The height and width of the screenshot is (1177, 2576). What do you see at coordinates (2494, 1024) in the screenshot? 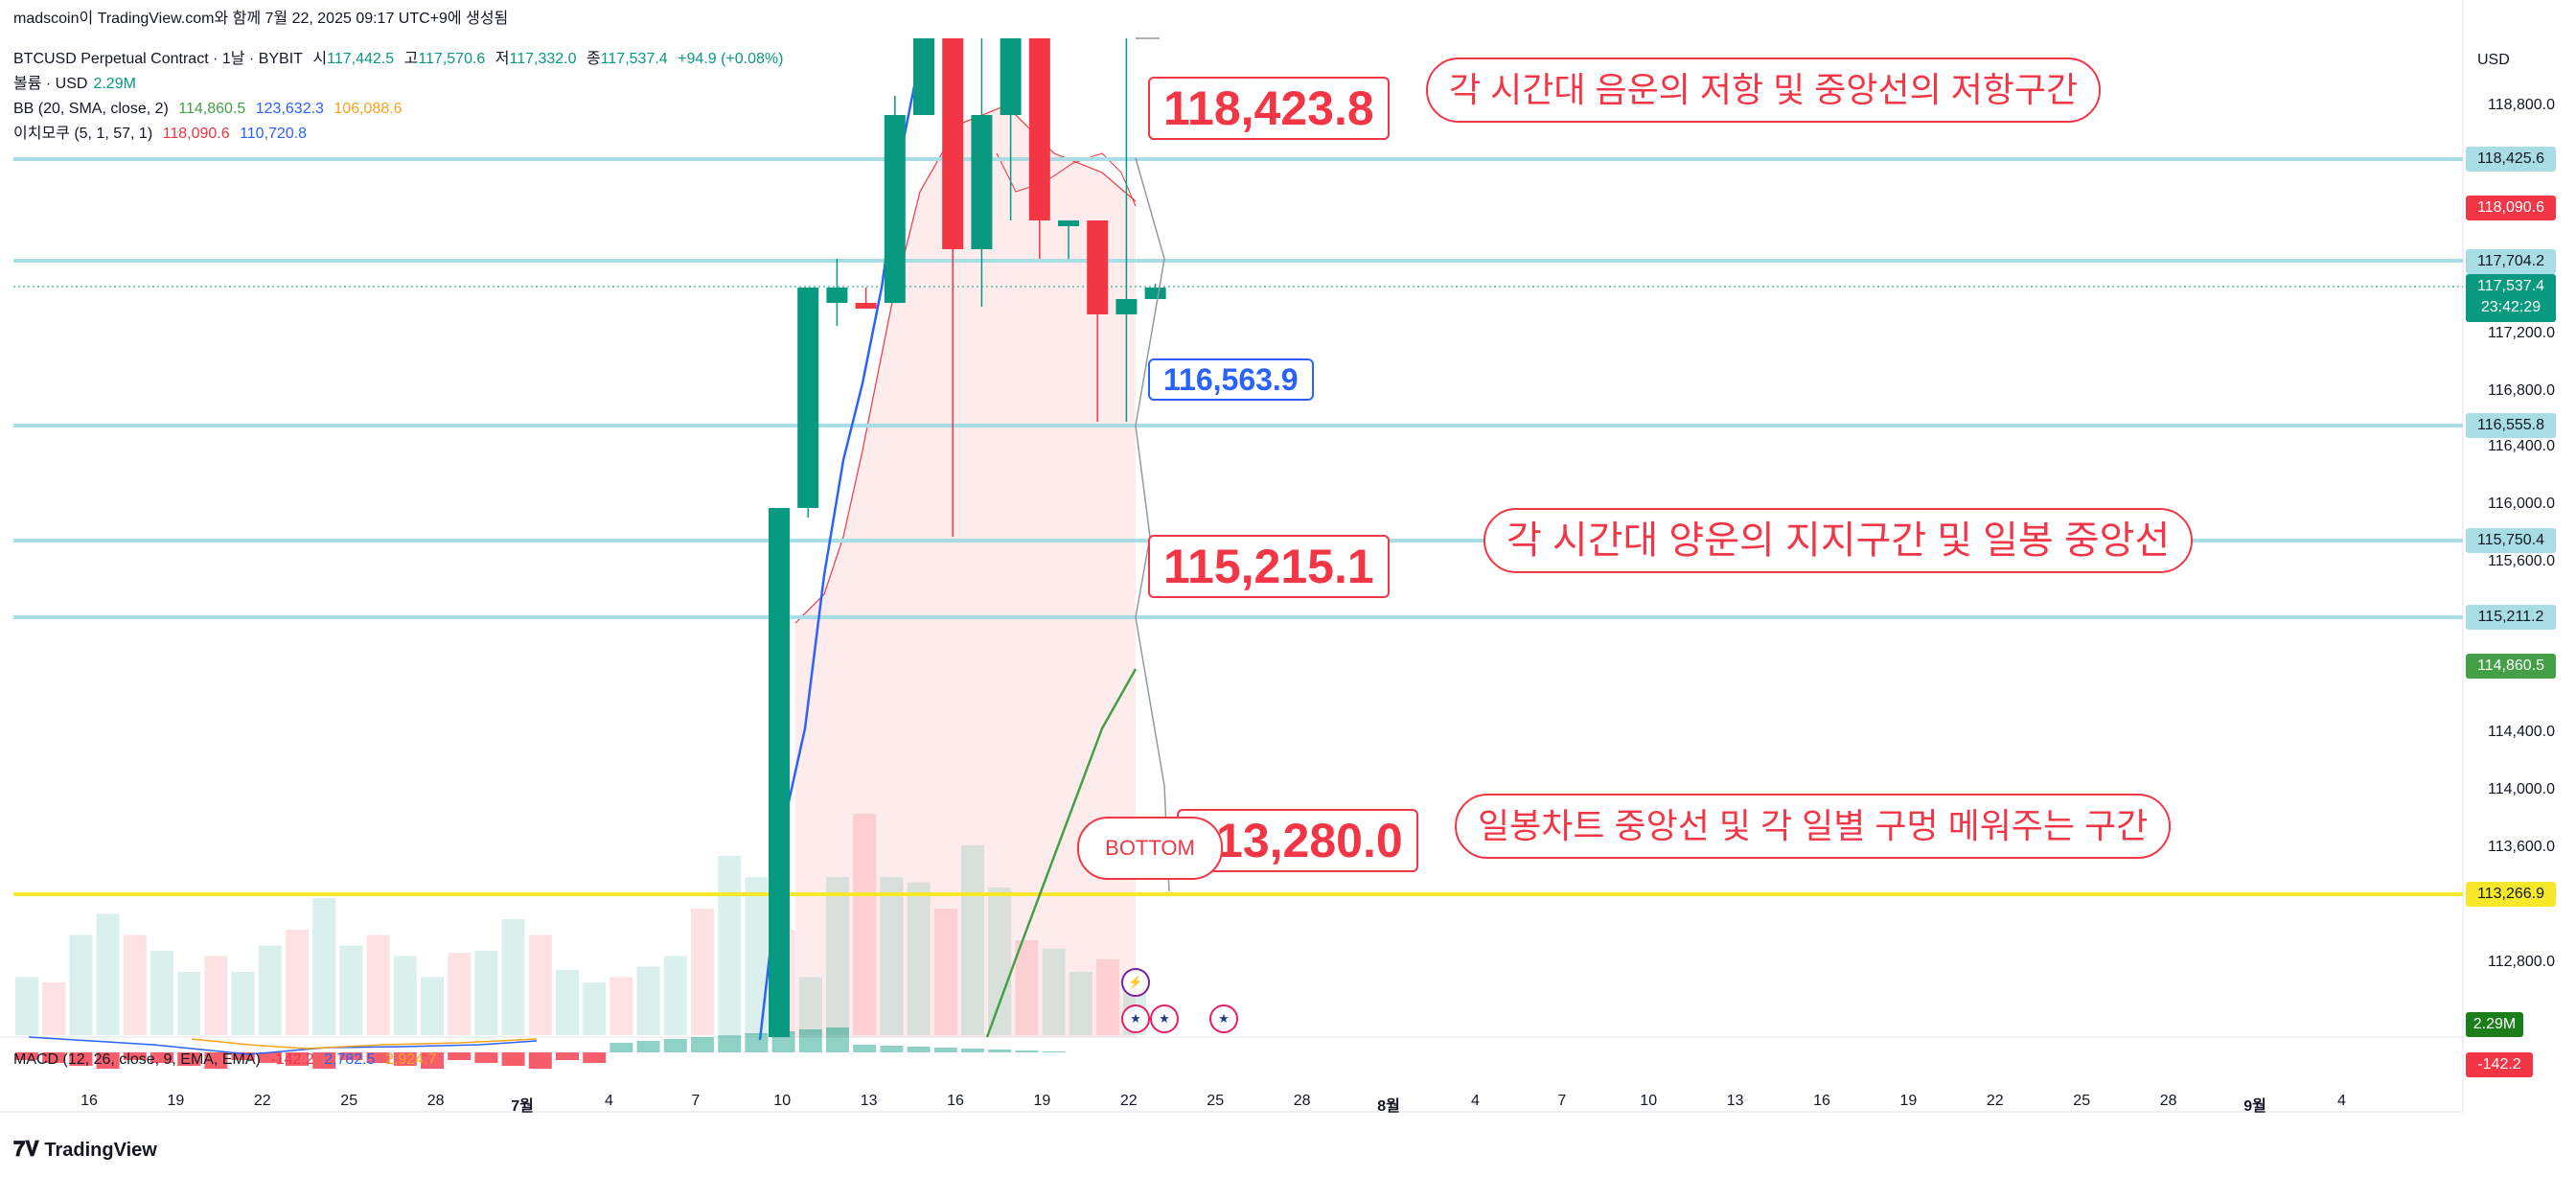
I see `tag-volume: 2.29M` at bounding box center [2494, 1024].